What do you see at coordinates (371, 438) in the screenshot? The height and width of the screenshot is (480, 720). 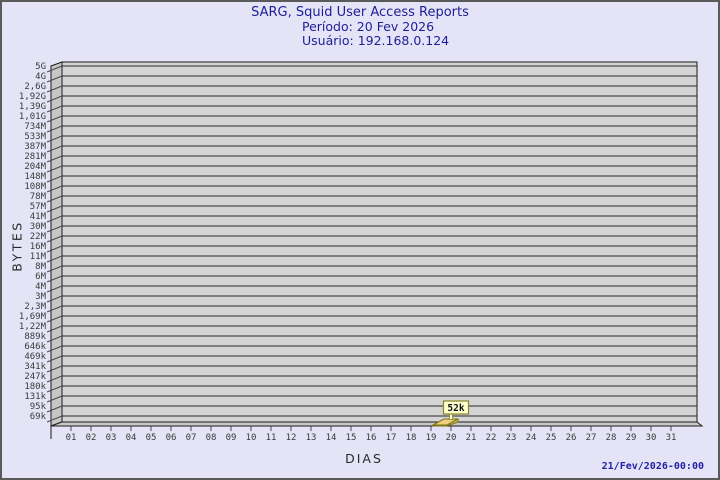 I see `x-tick-label: 16` at bounding box center [371, 438].